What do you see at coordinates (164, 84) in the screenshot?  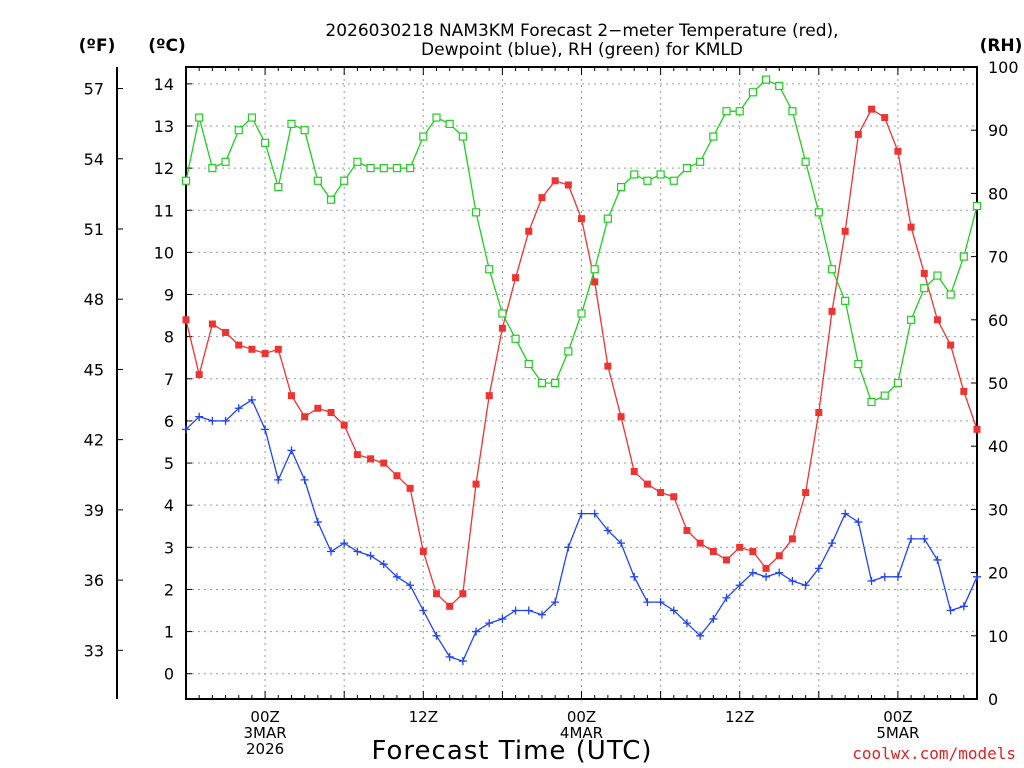 I see `celsius-tick-label: 14` at bounding box center [164, 84].